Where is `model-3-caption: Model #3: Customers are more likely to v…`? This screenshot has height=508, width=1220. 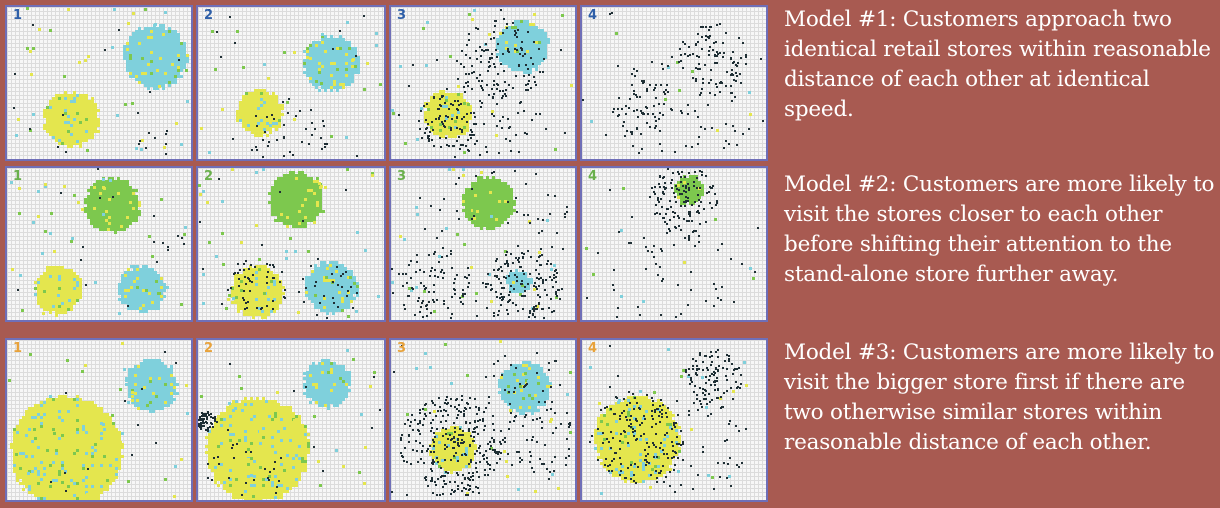 model-3-caption: Model #3: Customers are more likely to v… is located at coordinates (999, 397).